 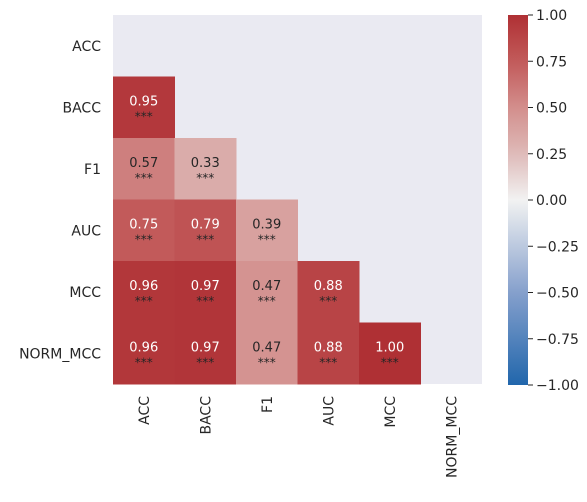 What do you see at coordinates (551, 62) in the screenshot?
I see `colorbar-tick-label: 0.75` at bounding box center [551, 62].